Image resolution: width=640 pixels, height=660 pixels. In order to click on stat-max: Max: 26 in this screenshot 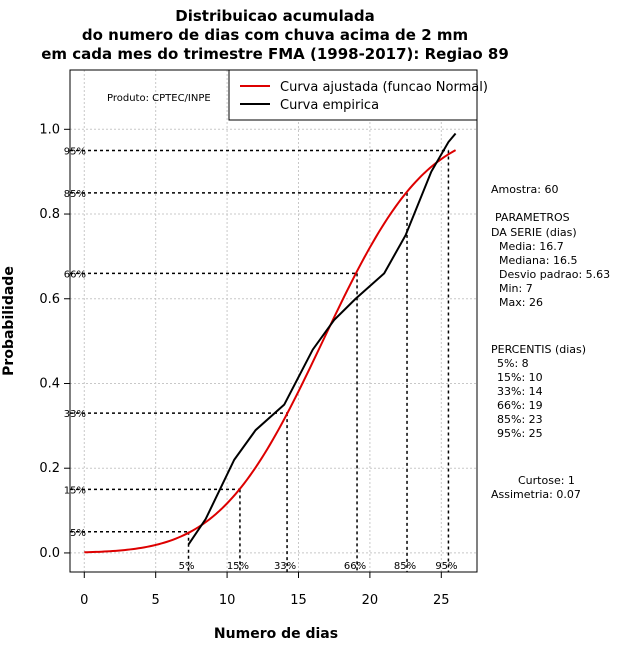, I will do `click(521, 302)`.